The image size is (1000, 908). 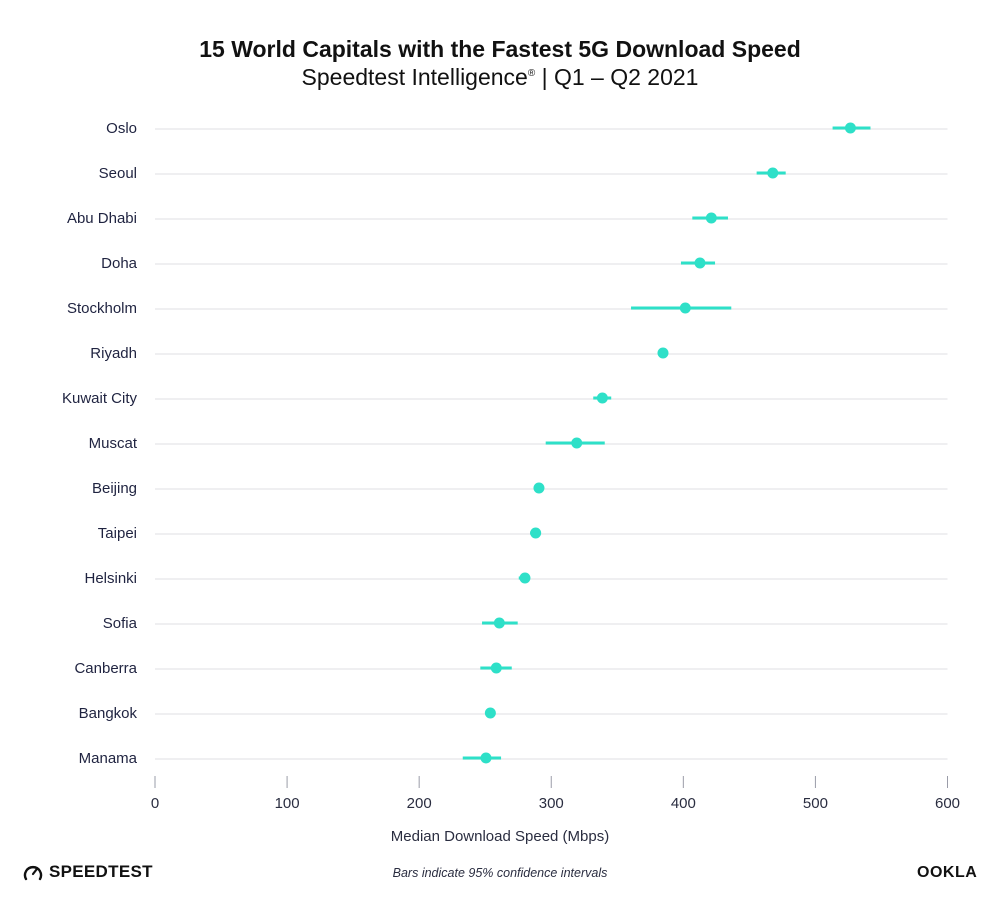 What do you see at coordinates (100, 398) in the screenshot?
I see `category-label: Kuwait City` at bounding box center [100, 398].